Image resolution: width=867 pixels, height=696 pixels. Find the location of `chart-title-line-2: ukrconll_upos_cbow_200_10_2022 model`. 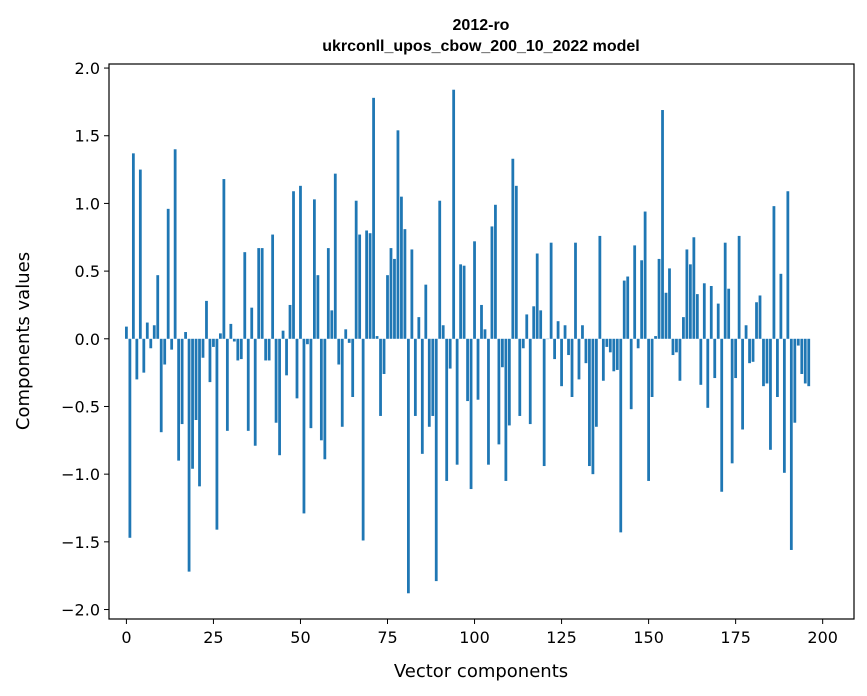

chart-title-line-2: ukrconll_upos_cbow_200_10_2022 model is located at coordinates (480, 46).